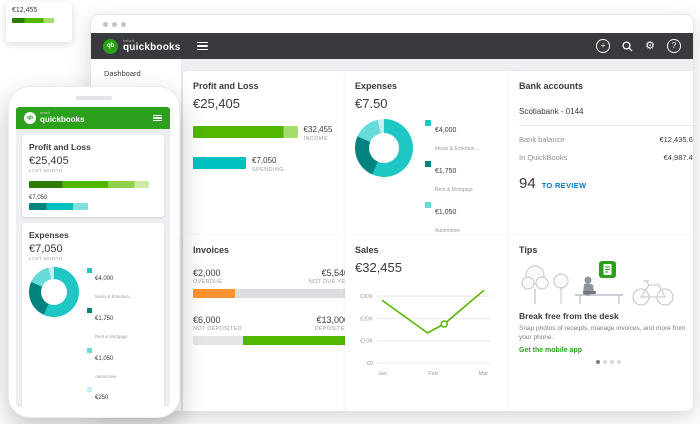  What do you see at coordinates (271, 340) in the screenshot?
I see `deposits-status-bar` at bounding box center [271, 340].